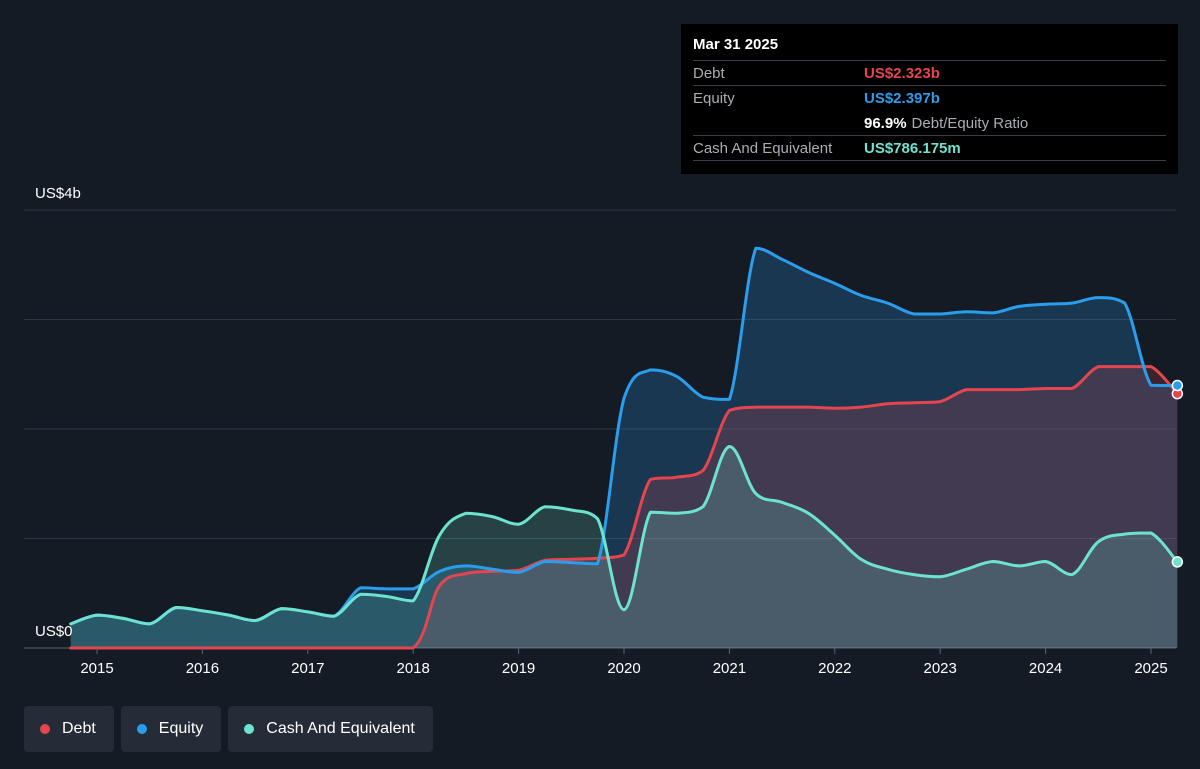 This screenshot has height=769, width=1200. Describe the element at coordinates (736, 44) in the screenshot. I see `tooltip-date: Mar 31 2025` at that location.